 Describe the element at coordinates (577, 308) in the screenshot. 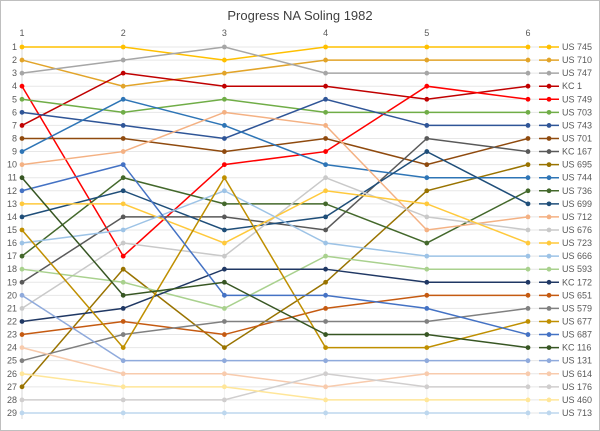

I see `legend-label: US 579` at that location.